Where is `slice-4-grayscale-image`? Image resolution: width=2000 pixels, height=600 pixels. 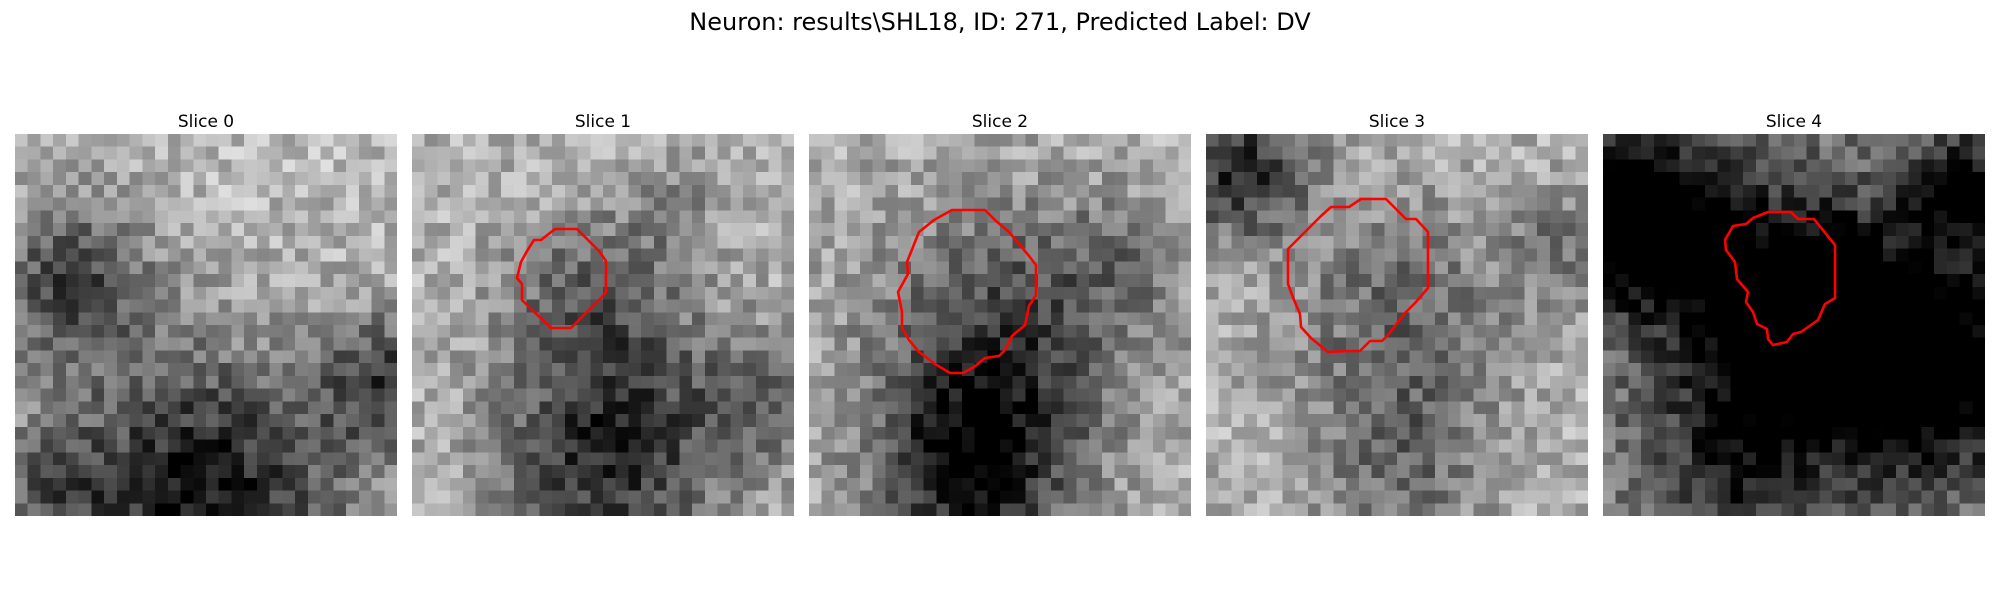
slice-4-grayscale-image is located at coordinates (1794, 325).